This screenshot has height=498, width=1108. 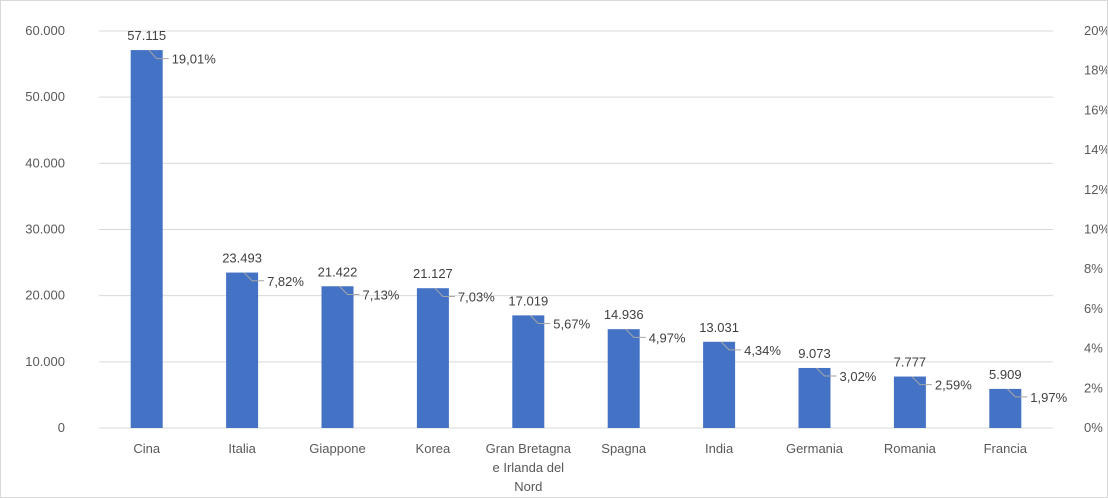 What do you see at coordinates (45, 295) in the screenshot?
I see `y-tick-label: 20.000` at bounding box center [45, 295].